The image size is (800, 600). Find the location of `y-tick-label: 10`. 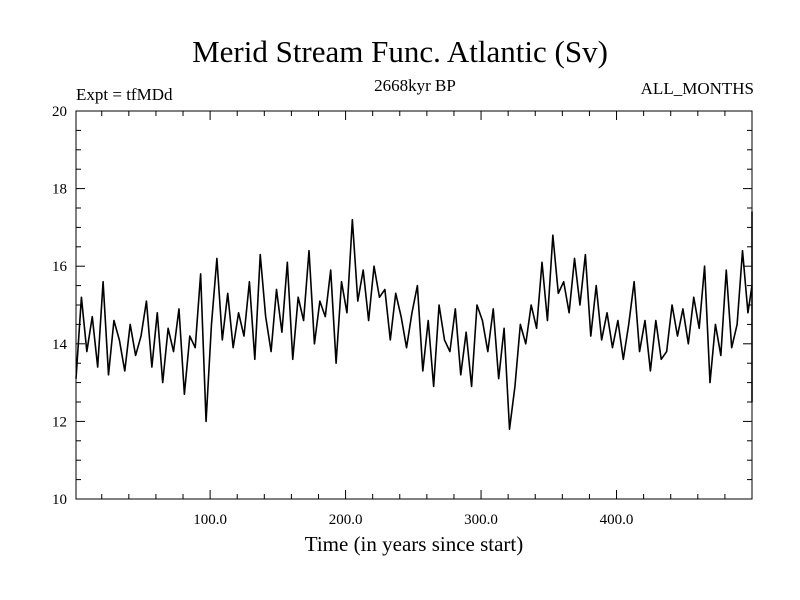

y-tick-label: 10 is located at coordinates (59, 500).